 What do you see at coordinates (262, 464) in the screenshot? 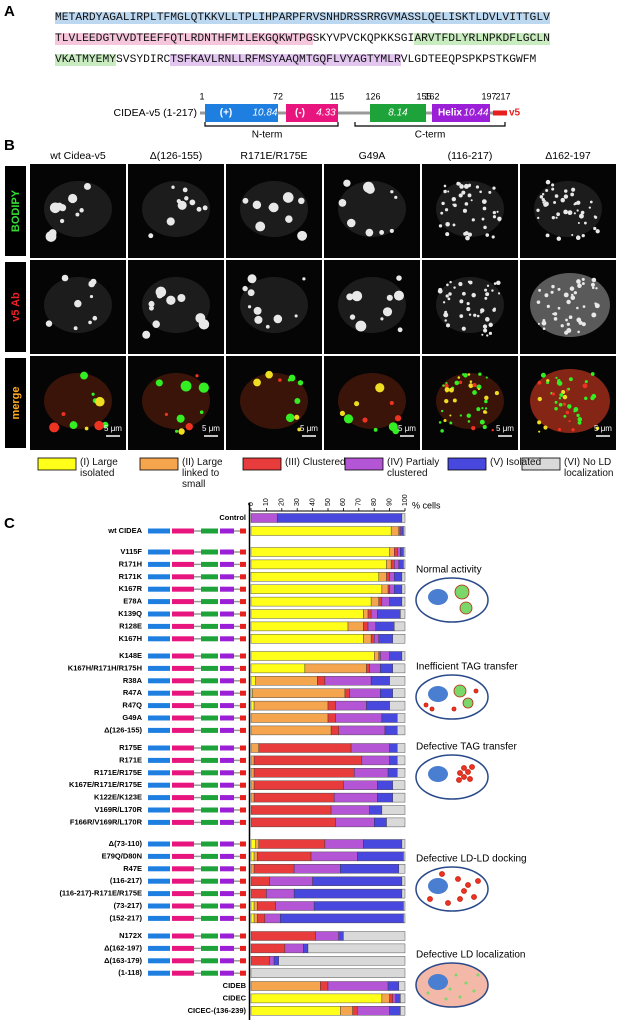
I see `legend-swatch` at bounding box center [262, 464].